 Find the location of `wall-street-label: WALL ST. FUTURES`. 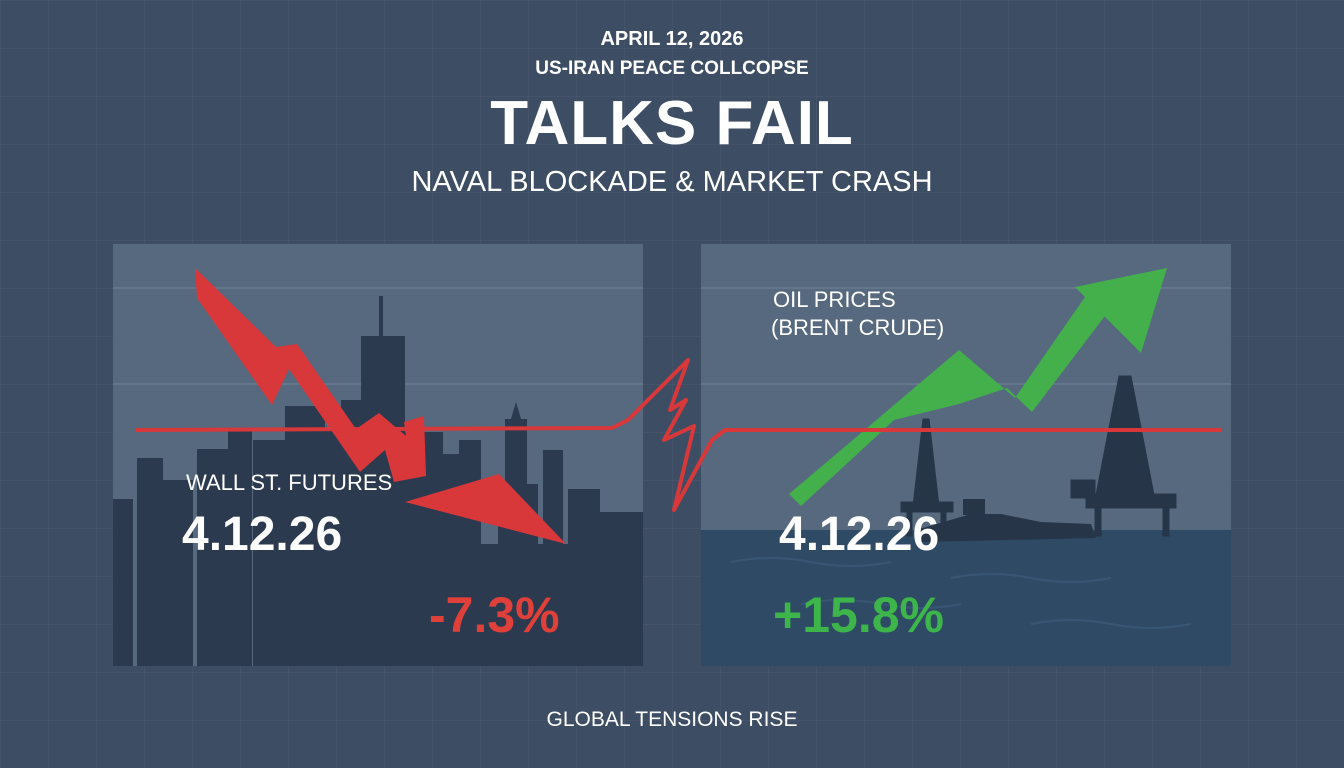

wall-street-label: WALL ST. FUTURES is located at coordinates (289, 482).